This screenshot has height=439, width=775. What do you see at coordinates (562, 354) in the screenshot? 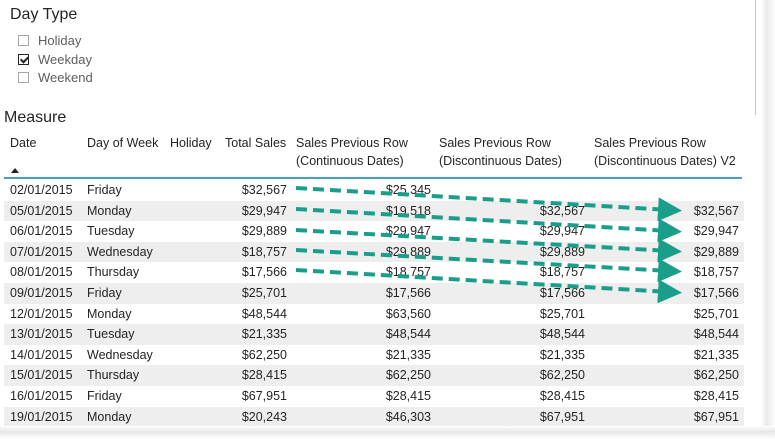
I see `cell-sales-prev-discontinuous: $21,335` at bounding box center [562, 354].